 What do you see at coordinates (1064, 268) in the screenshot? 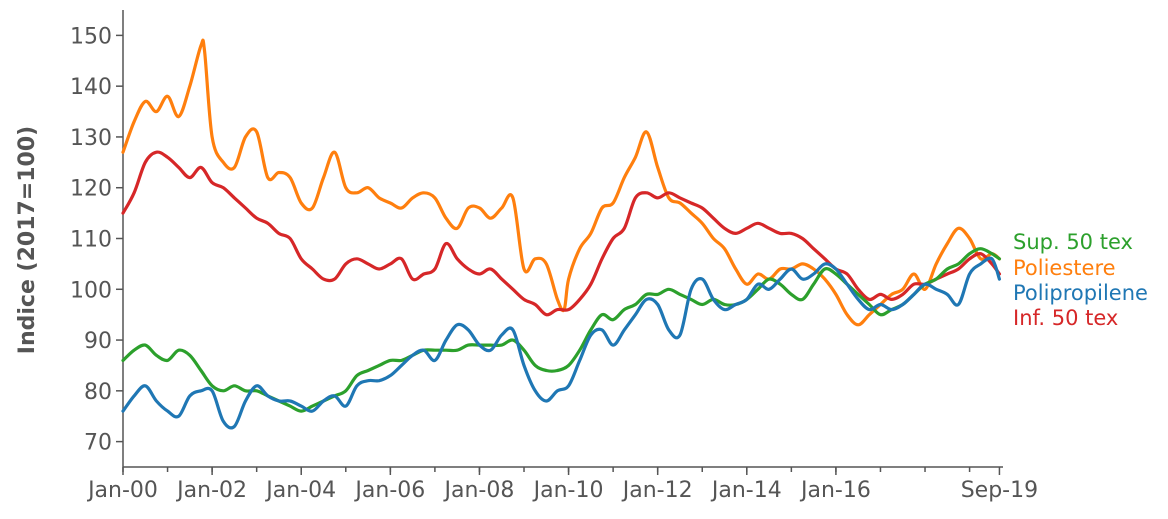
I see `legend-item-poliestere: Poliestere` at bounding box center [1064, 268].